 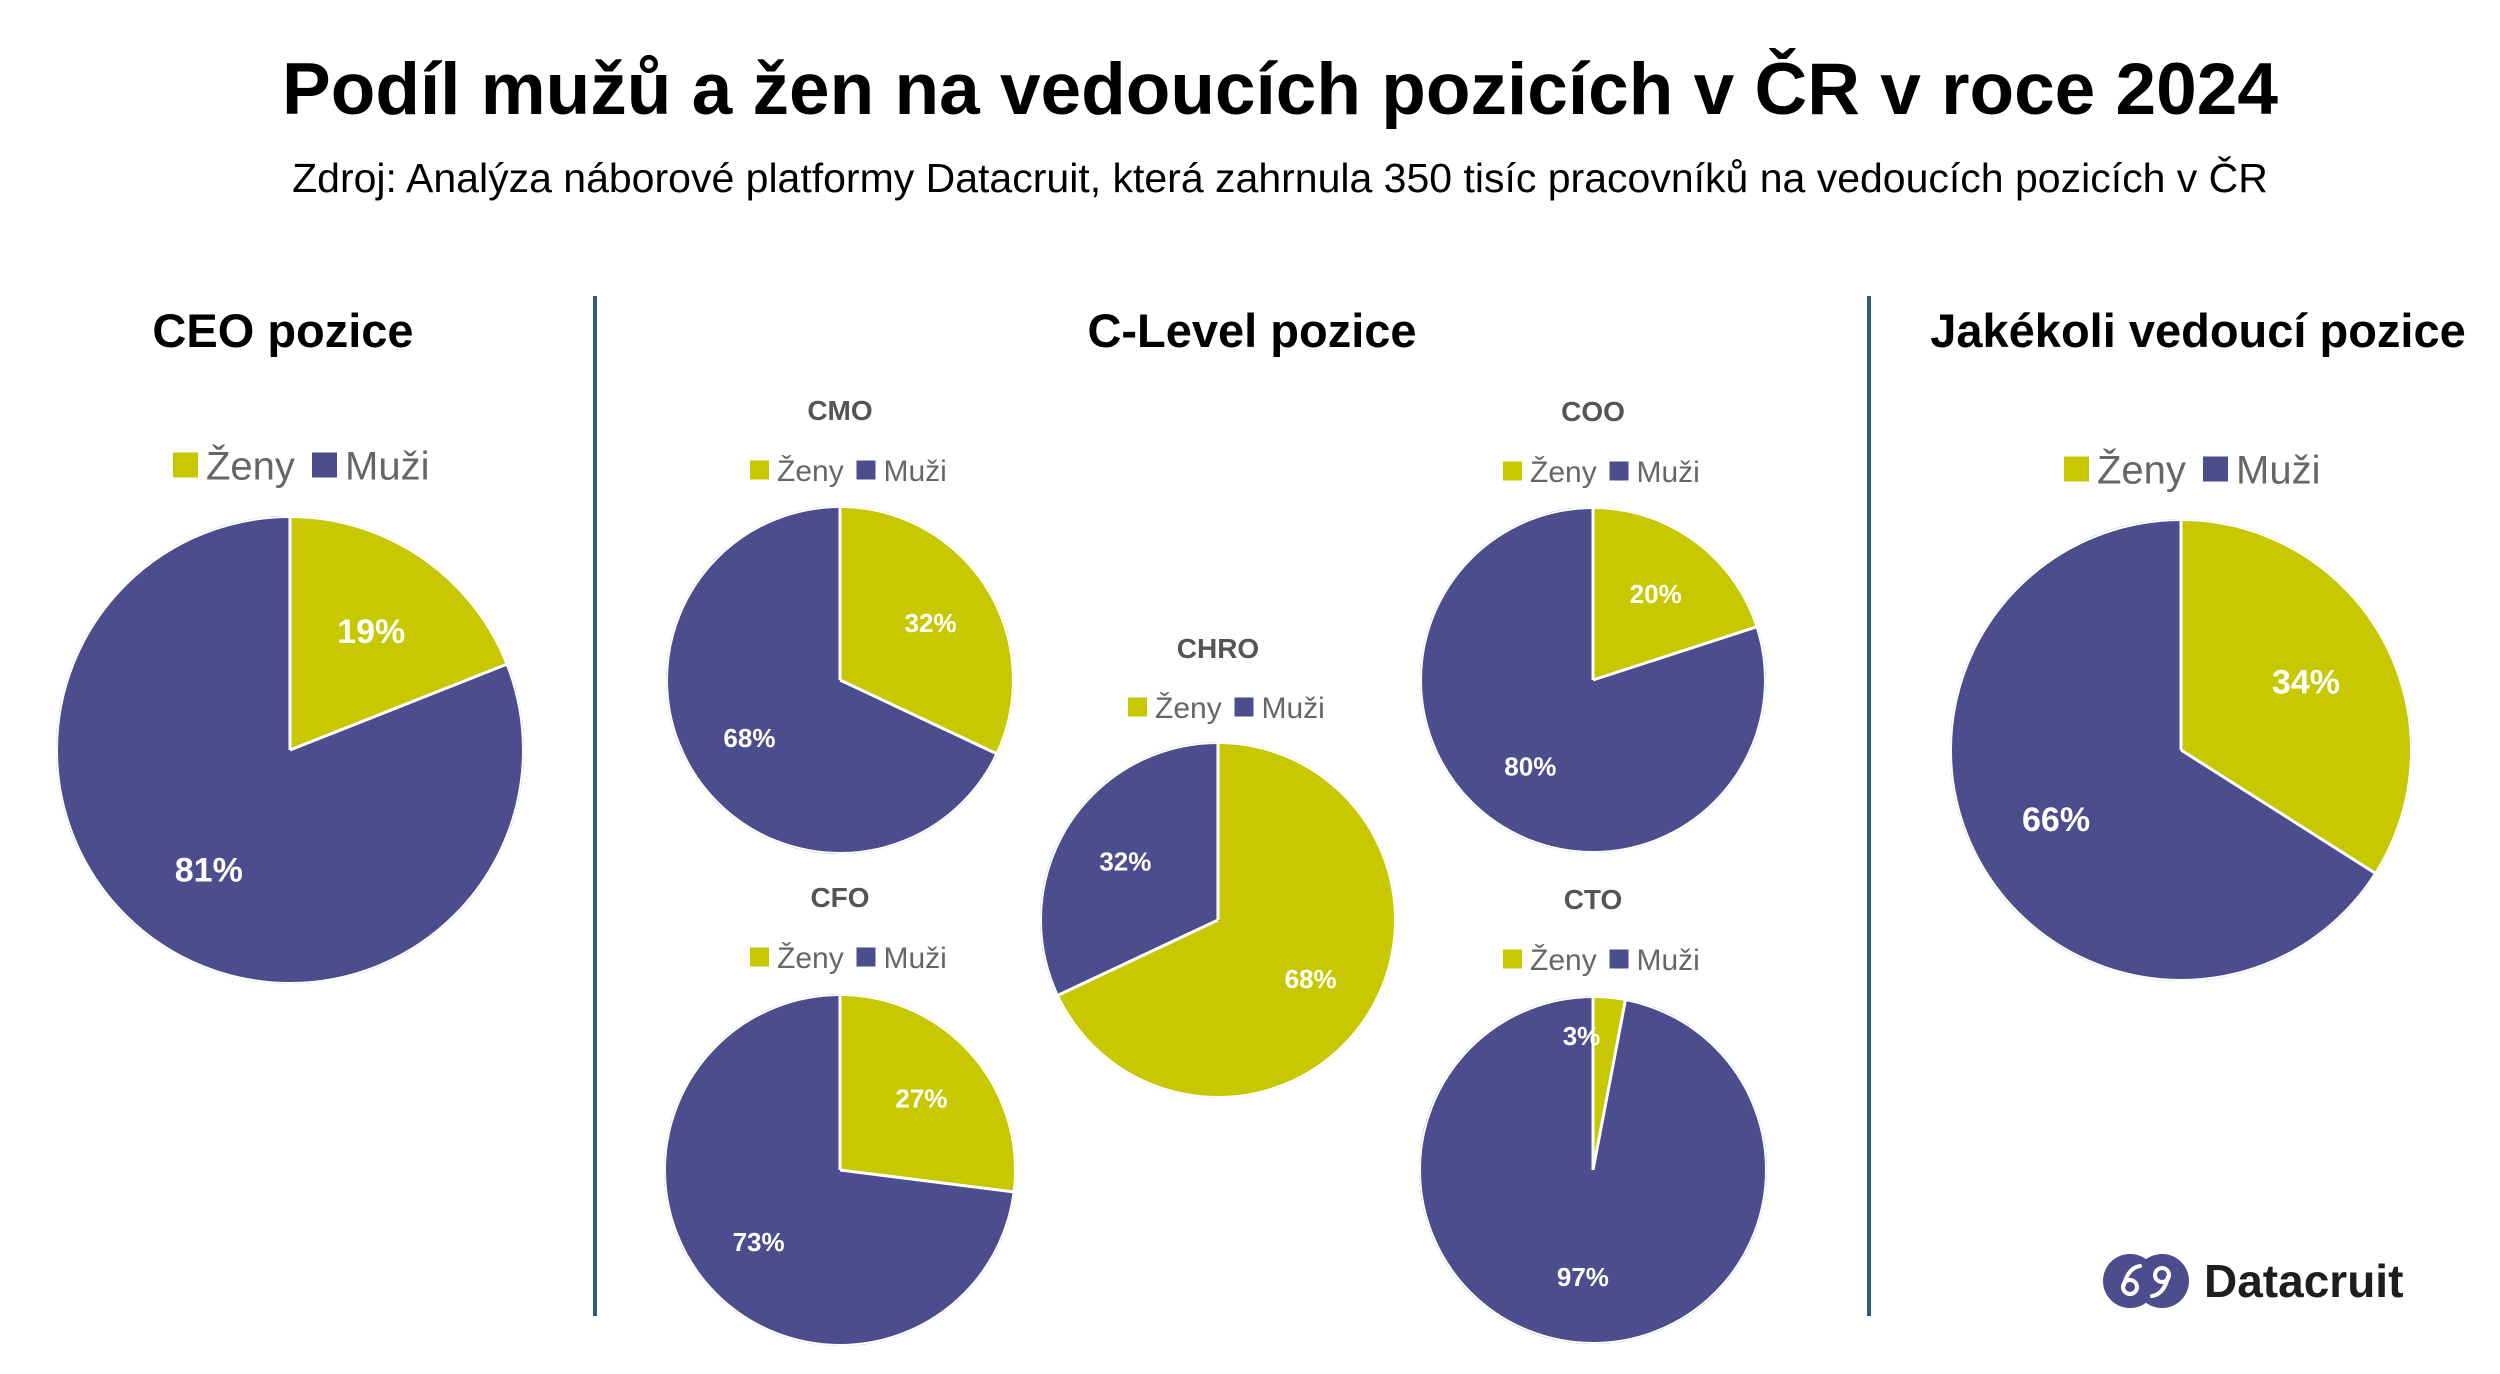 What do you see at coordinates (749, 738) in the screenshot?
I see `data-label-cmo-1: 68%` at bounding box center [749, 738].